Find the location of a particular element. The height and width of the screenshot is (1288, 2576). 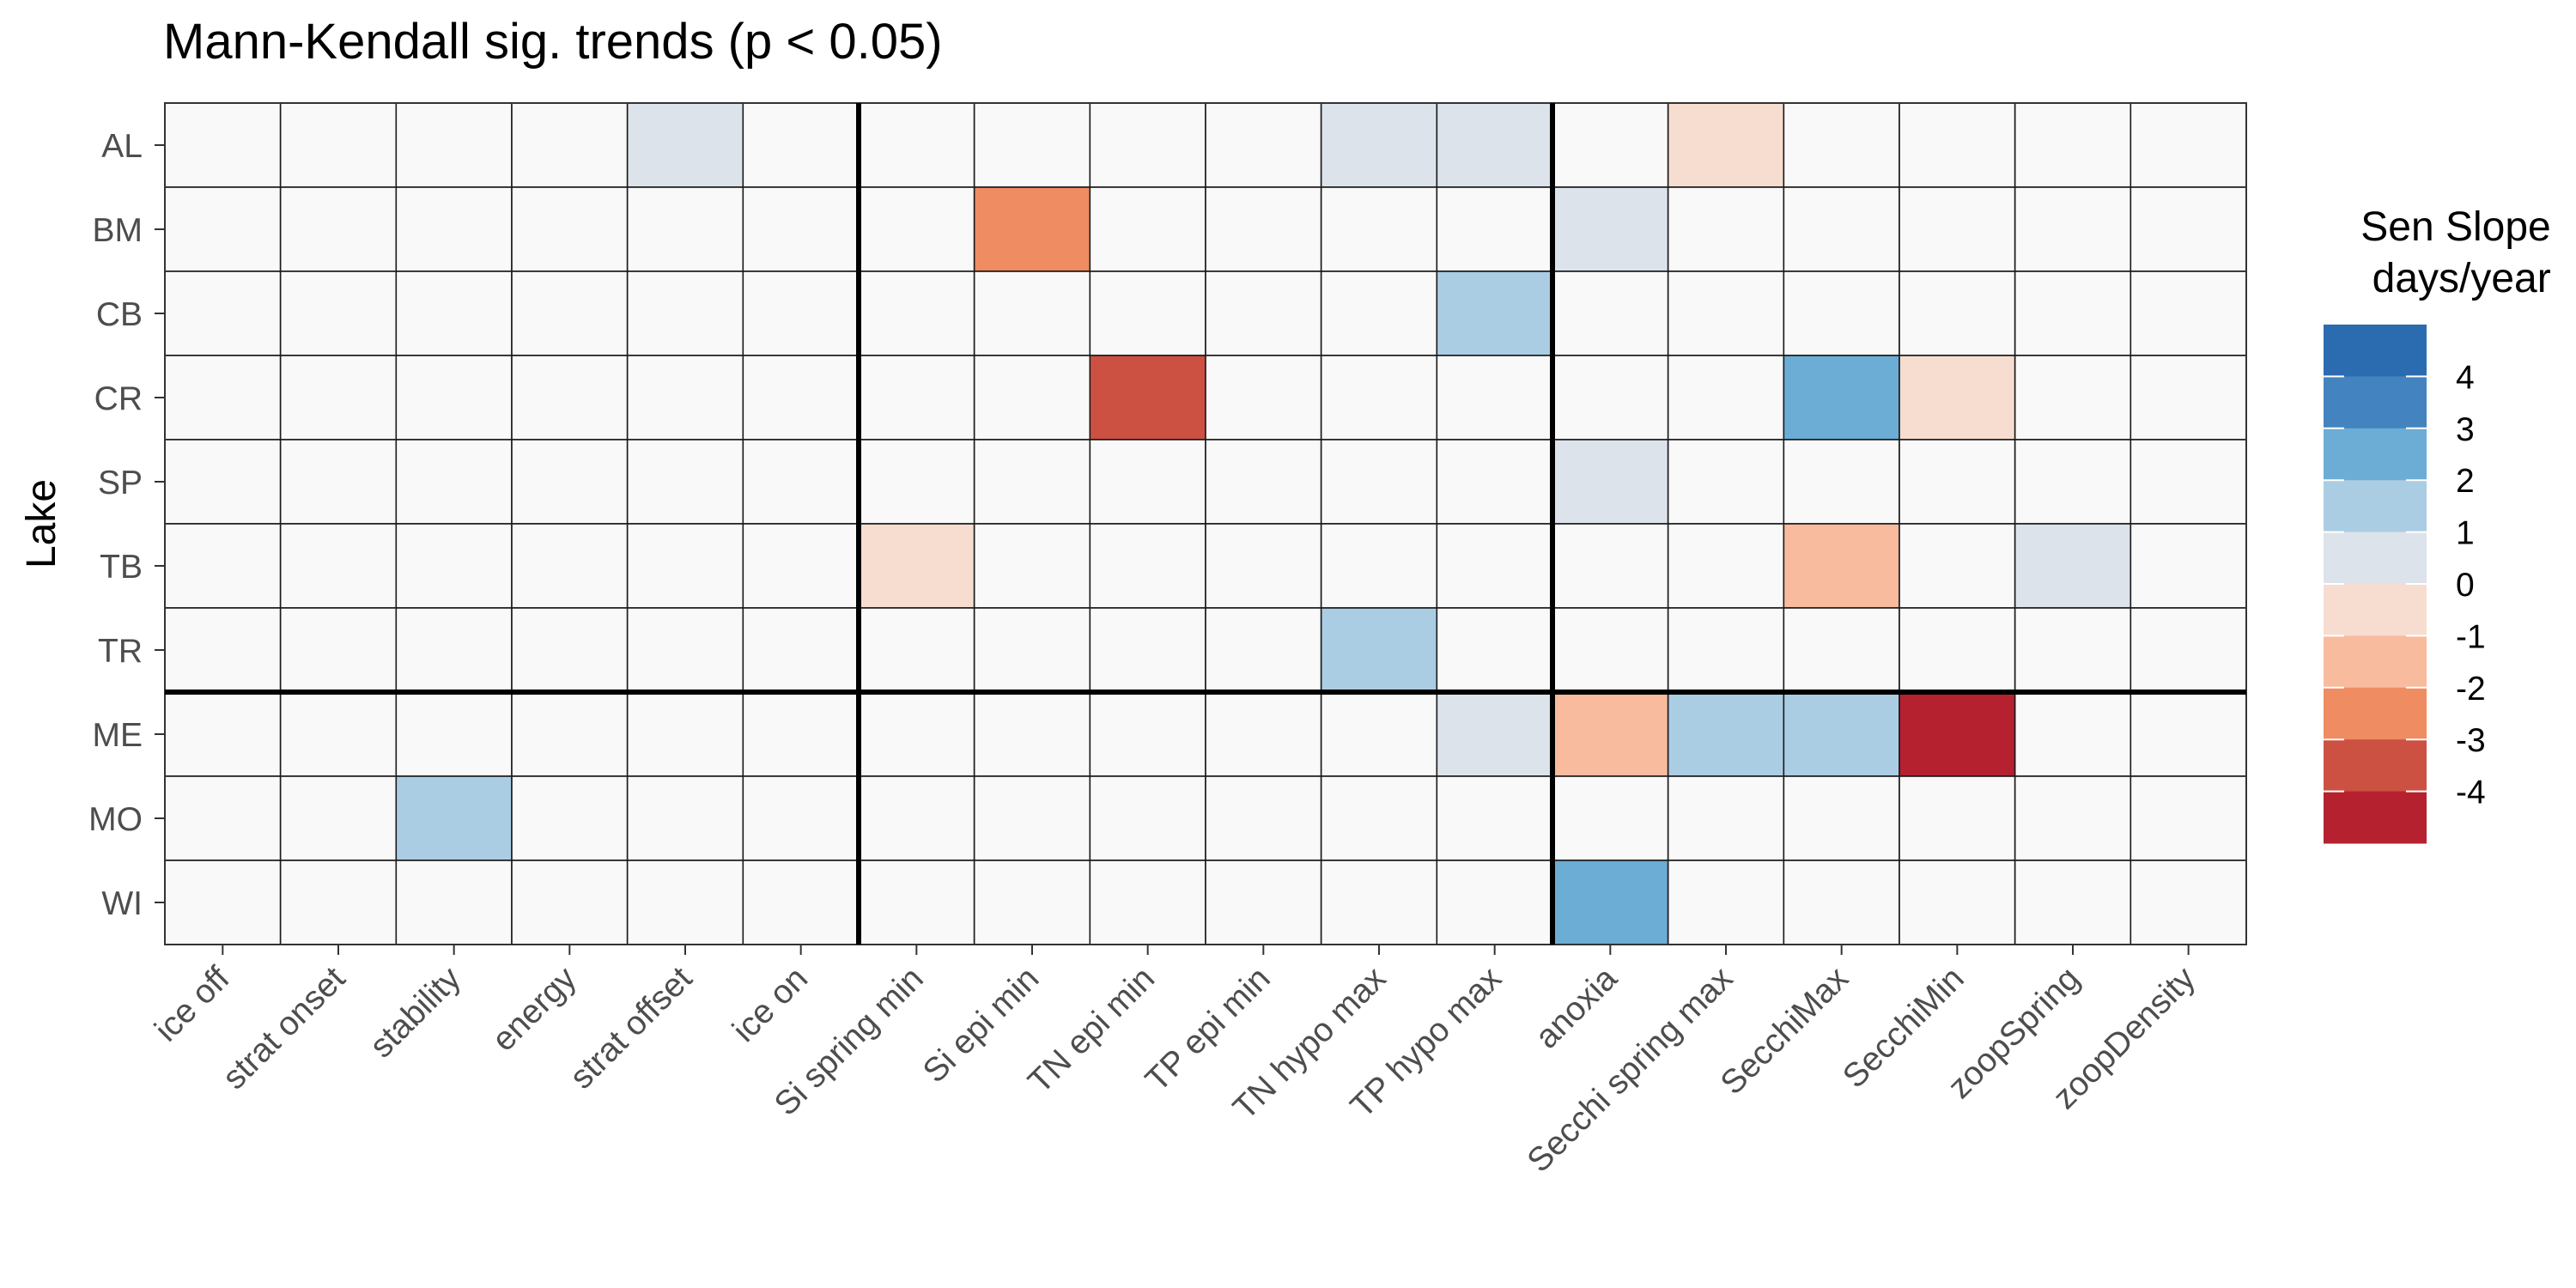

x-tick-label: SecchiMax is located at coordinates (1785, 1031).